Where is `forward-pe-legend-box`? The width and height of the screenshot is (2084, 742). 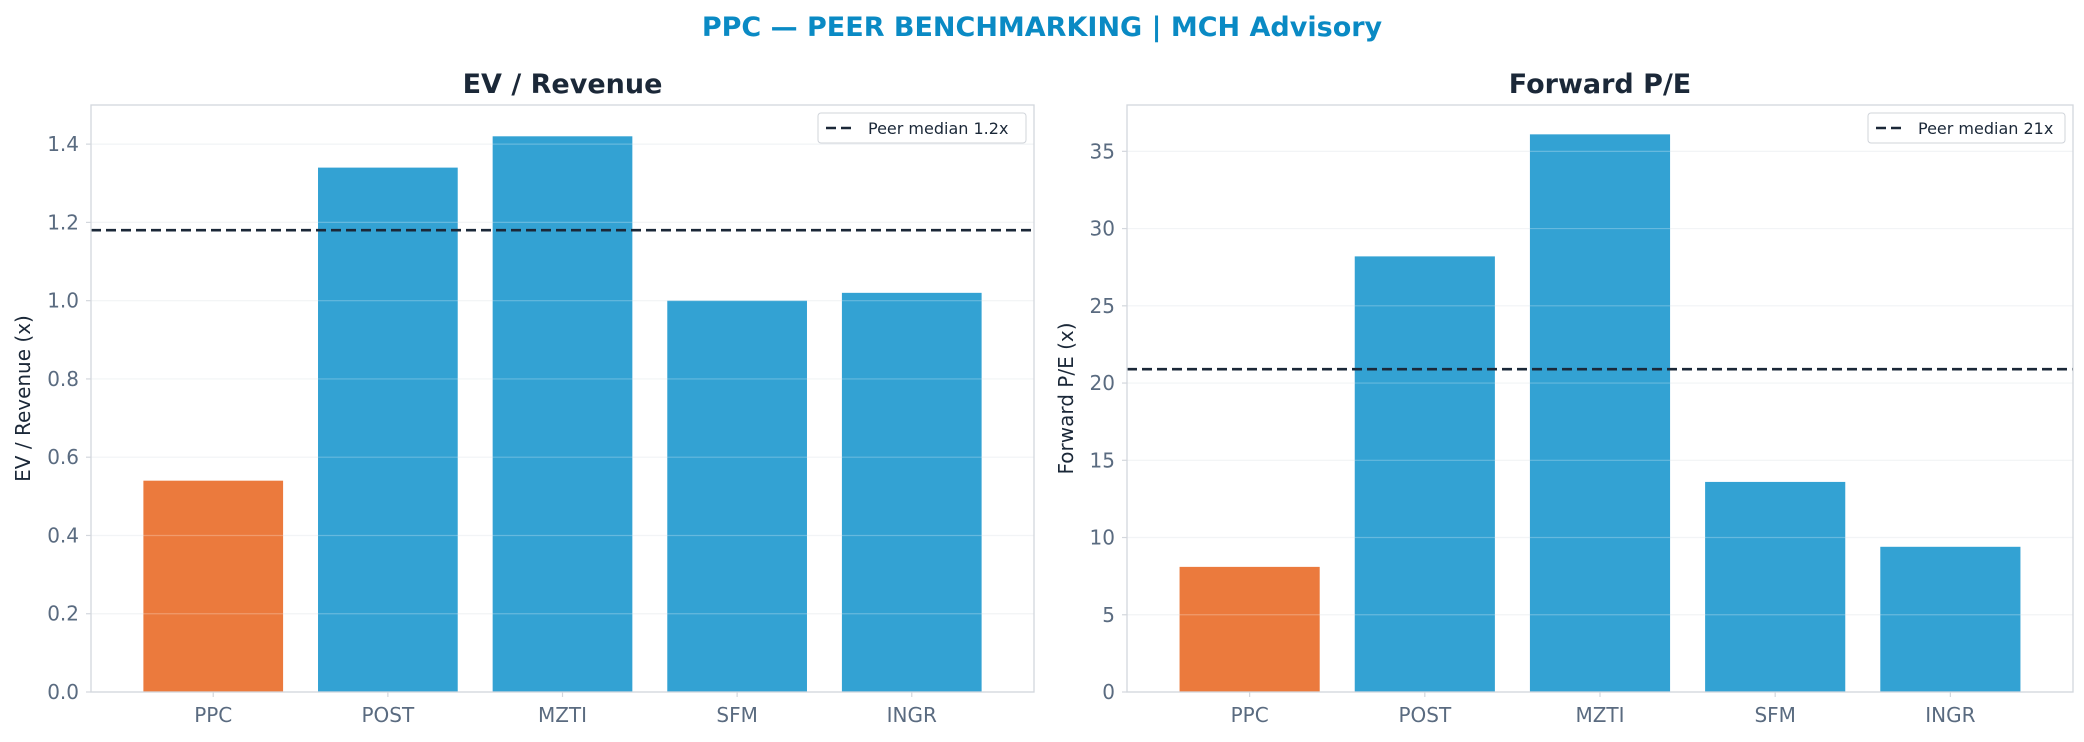
forward-pe-legend-box is located at coordinates (1966, 128).